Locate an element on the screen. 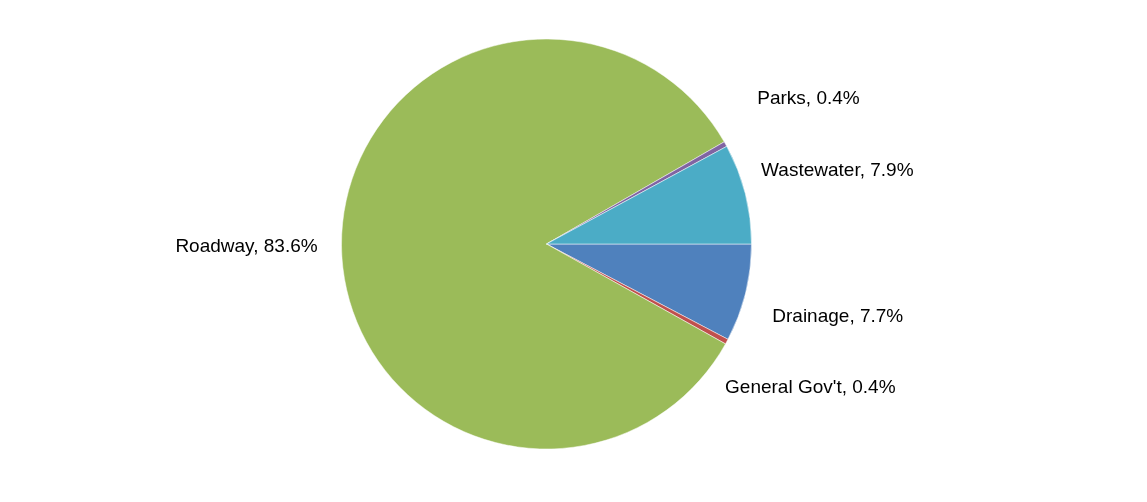  slice-label: Roadway, 83.6% is located at coordinates (246, 245).